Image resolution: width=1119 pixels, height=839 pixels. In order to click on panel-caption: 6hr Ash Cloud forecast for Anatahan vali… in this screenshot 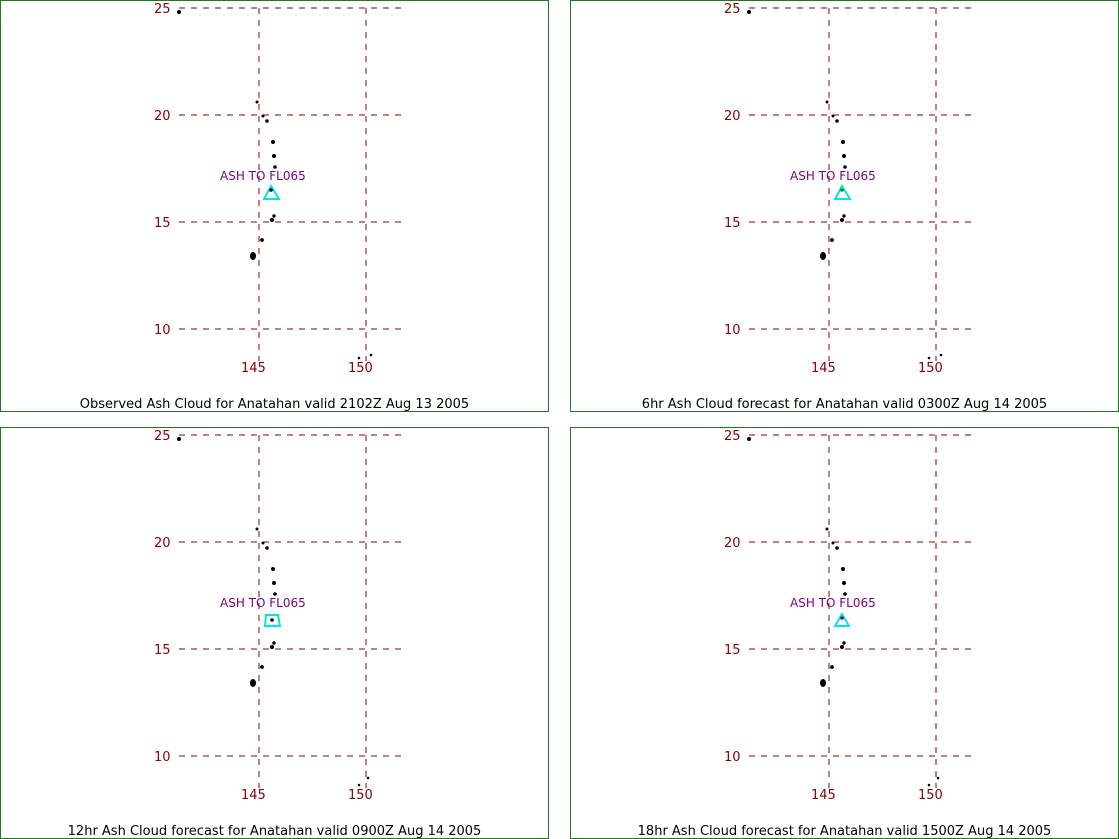, I will do `click(844, 404)`.